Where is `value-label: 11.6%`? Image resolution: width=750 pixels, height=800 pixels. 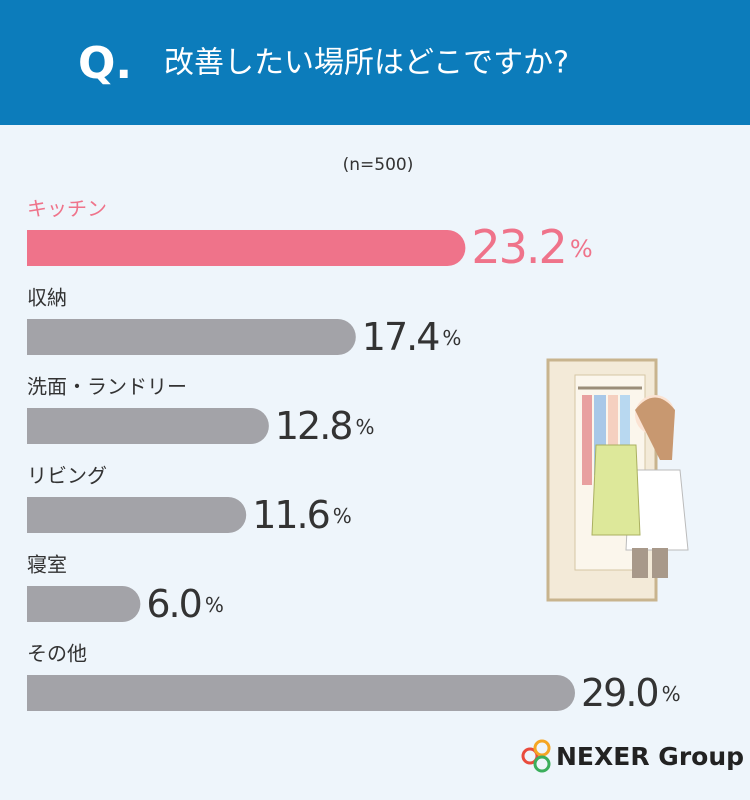
value-label: 11.6% is located at coordinates (301, 515).